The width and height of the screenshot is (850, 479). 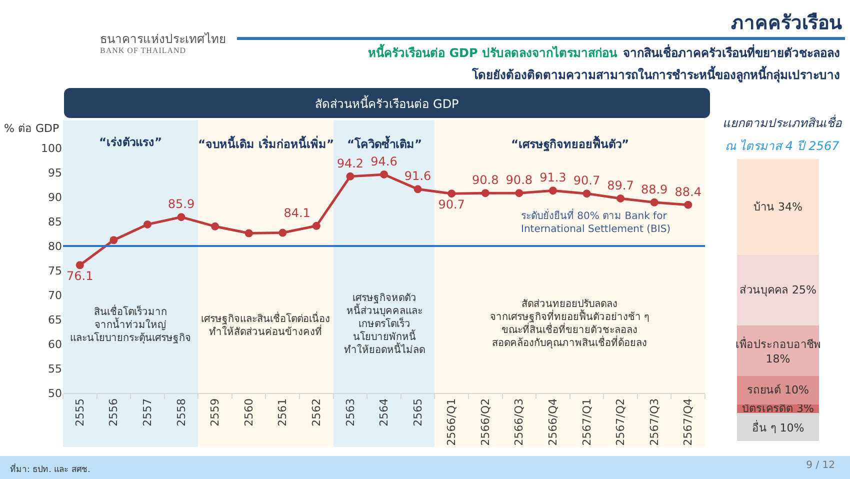 I want to click on data-label: อื่น ๆ 10%, so click(x=778, y=426).